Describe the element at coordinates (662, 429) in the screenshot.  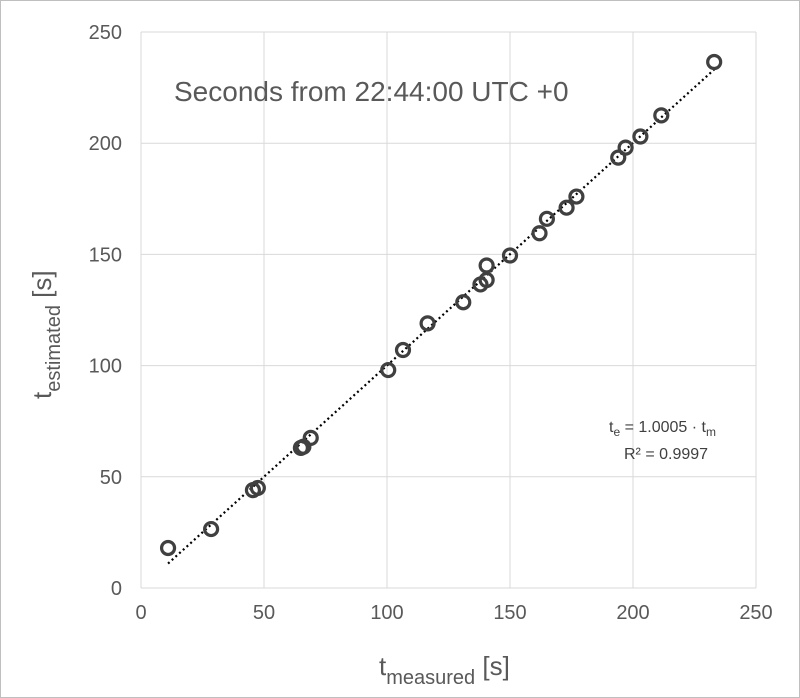
I see `equation-annotation: te = 1.0005 · tm` at that location.